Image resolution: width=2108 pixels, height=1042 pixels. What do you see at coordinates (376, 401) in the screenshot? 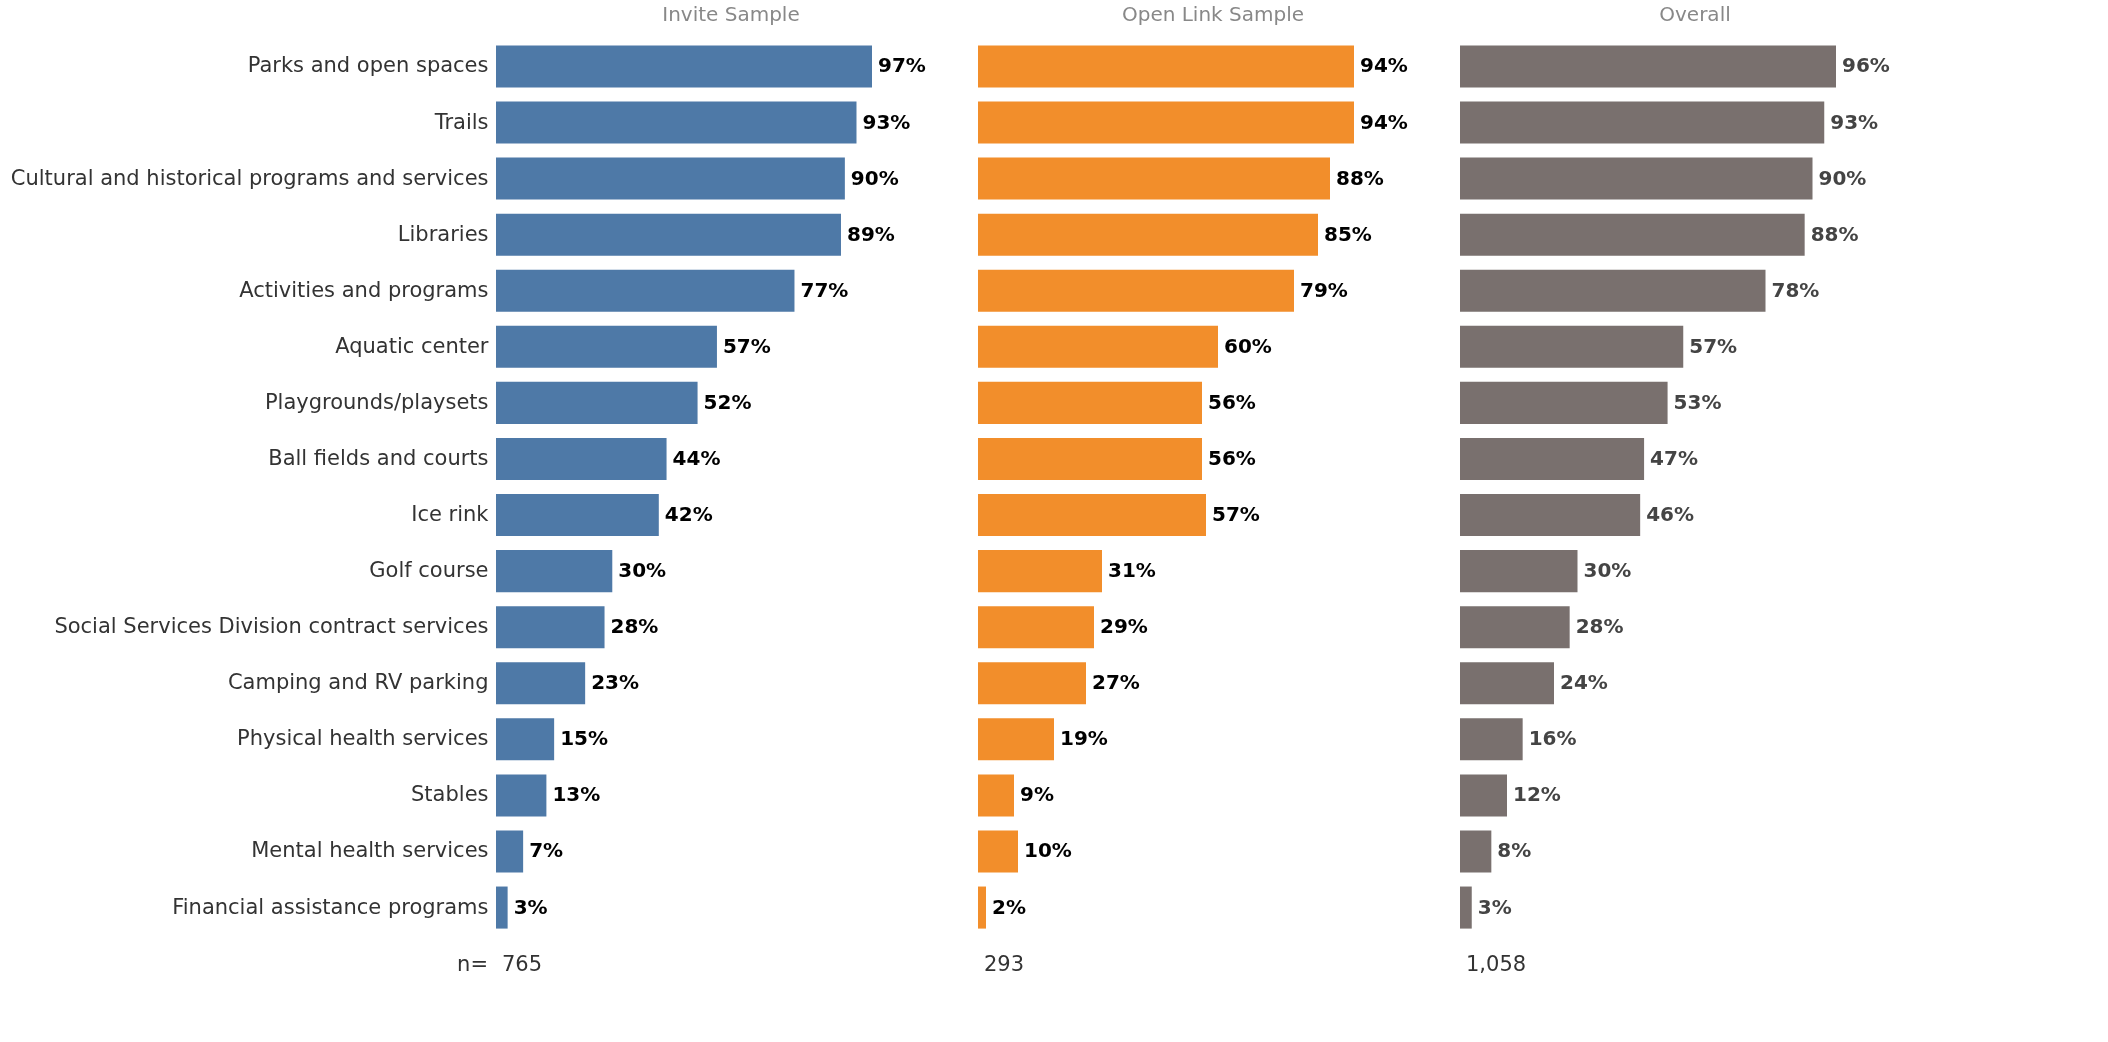
I see `y-tick-label: Playgrounds/playsets` at bounding box center [376, 401].